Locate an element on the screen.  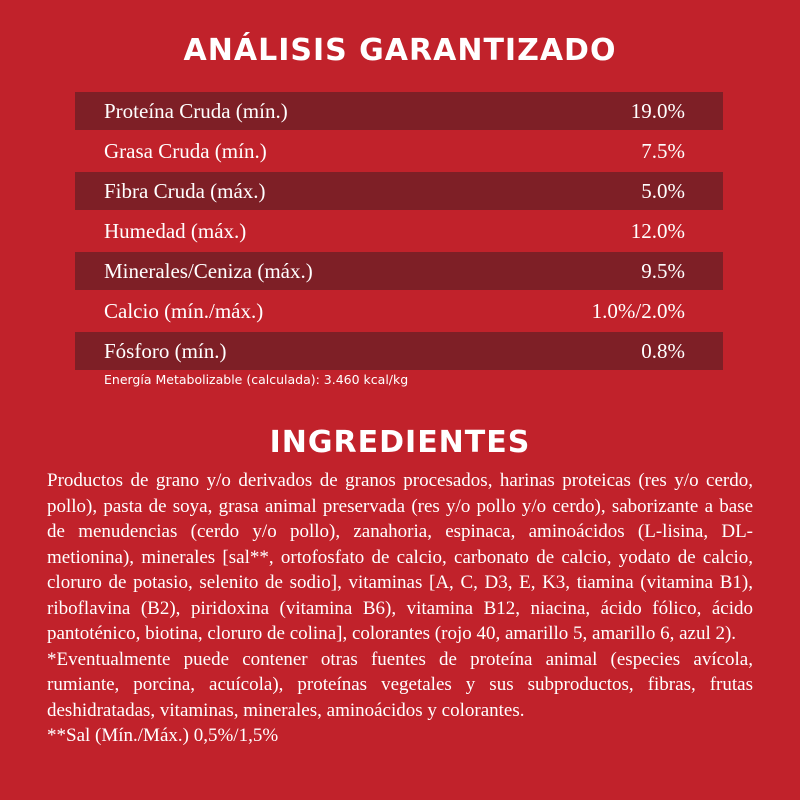
row-label: Minerales/Ceniza (máx.) is located at coordinates (208, 270).